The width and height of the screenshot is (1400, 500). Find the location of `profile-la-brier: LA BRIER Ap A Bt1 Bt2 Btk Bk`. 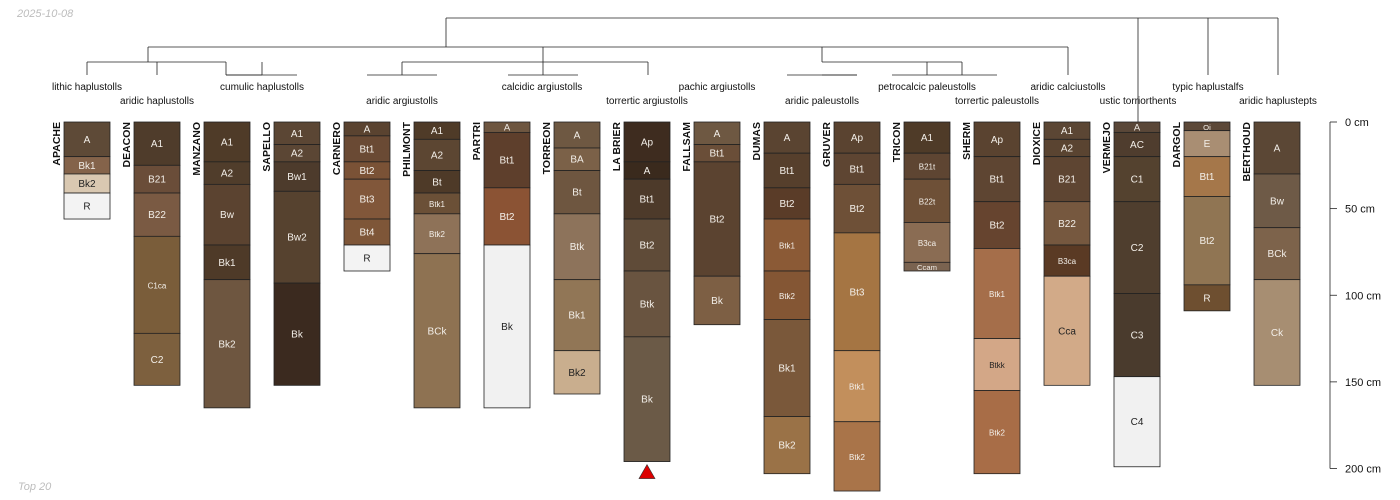

profile-la-brier: LA BRIER Ap A Bt1 Bt2 Btk Bk is located at coordinates (641, 300).